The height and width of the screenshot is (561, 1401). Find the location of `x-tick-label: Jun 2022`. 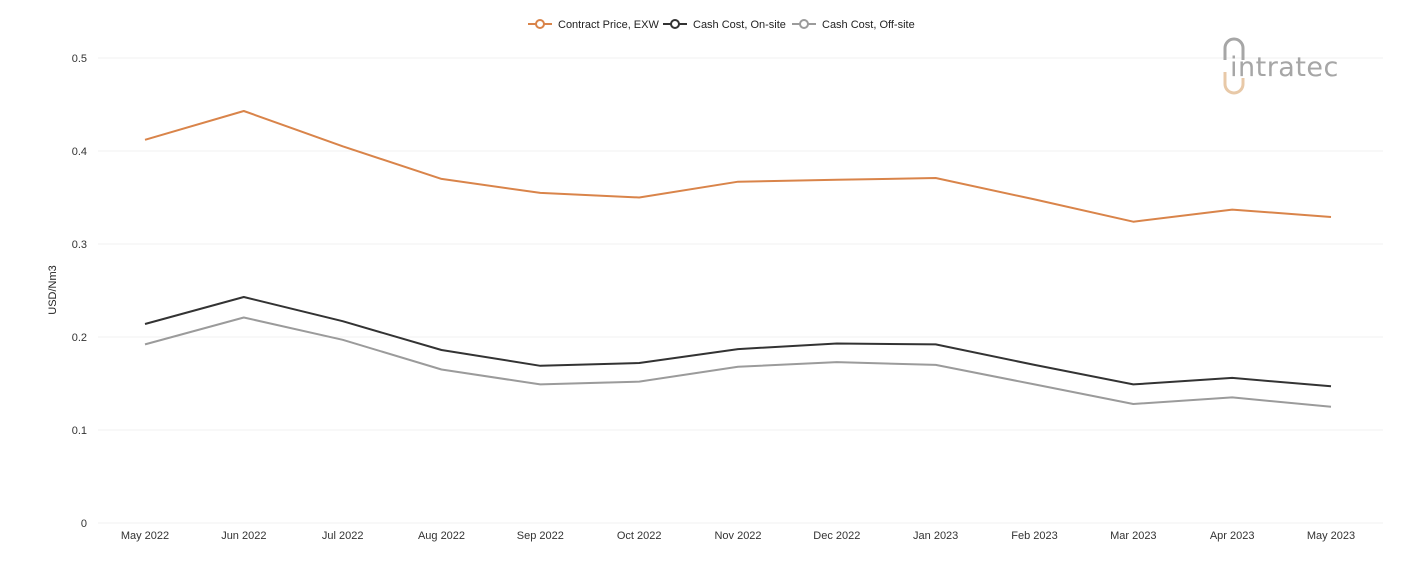

x-tick-label: Jun 2022 is located at coordinates (243, 536).